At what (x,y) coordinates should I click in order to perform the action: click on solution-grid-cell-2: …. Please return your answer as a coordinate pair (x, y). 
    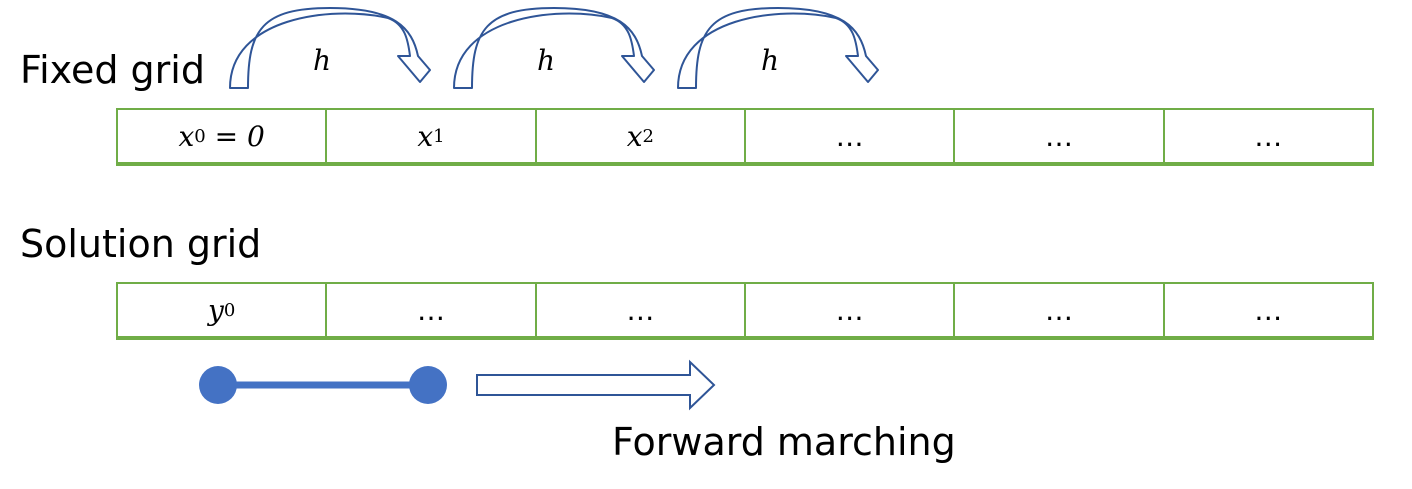
    Looking at the image, I should click on (641, 310).